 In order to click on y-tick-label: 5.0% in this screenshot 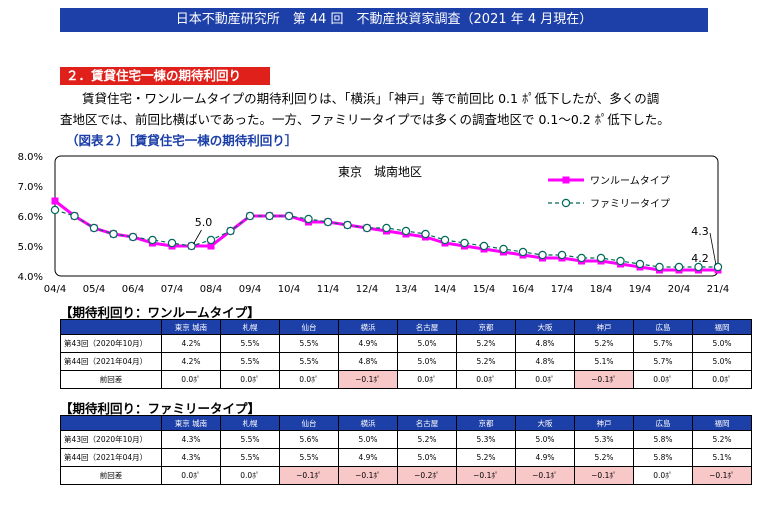, I will do `click(30, 247)`.